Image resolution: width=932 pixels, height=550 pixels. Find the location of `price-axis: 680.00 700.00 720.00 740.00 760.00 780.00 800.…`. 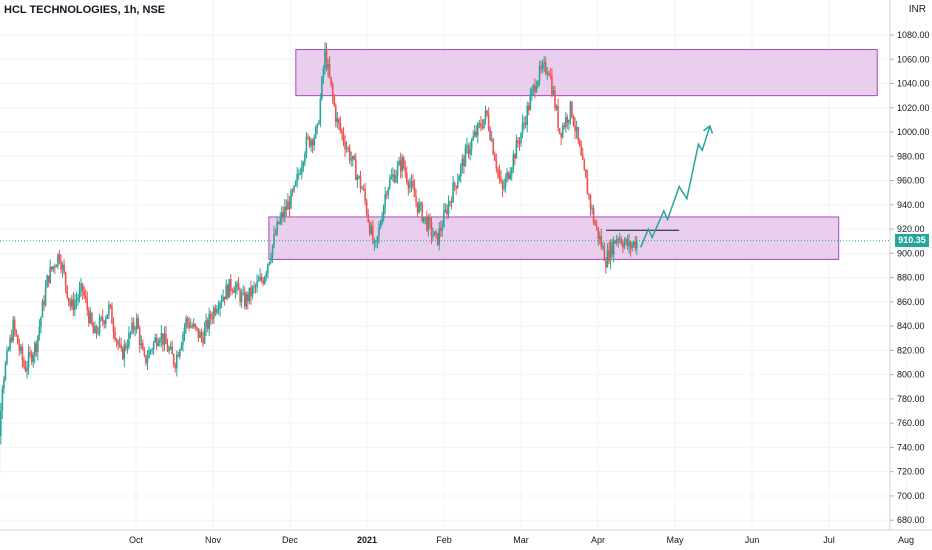

price-axis: 680.00 700.00 720.00 740.00 760.00 780.00 800.… is located at coordinates (910, 277).